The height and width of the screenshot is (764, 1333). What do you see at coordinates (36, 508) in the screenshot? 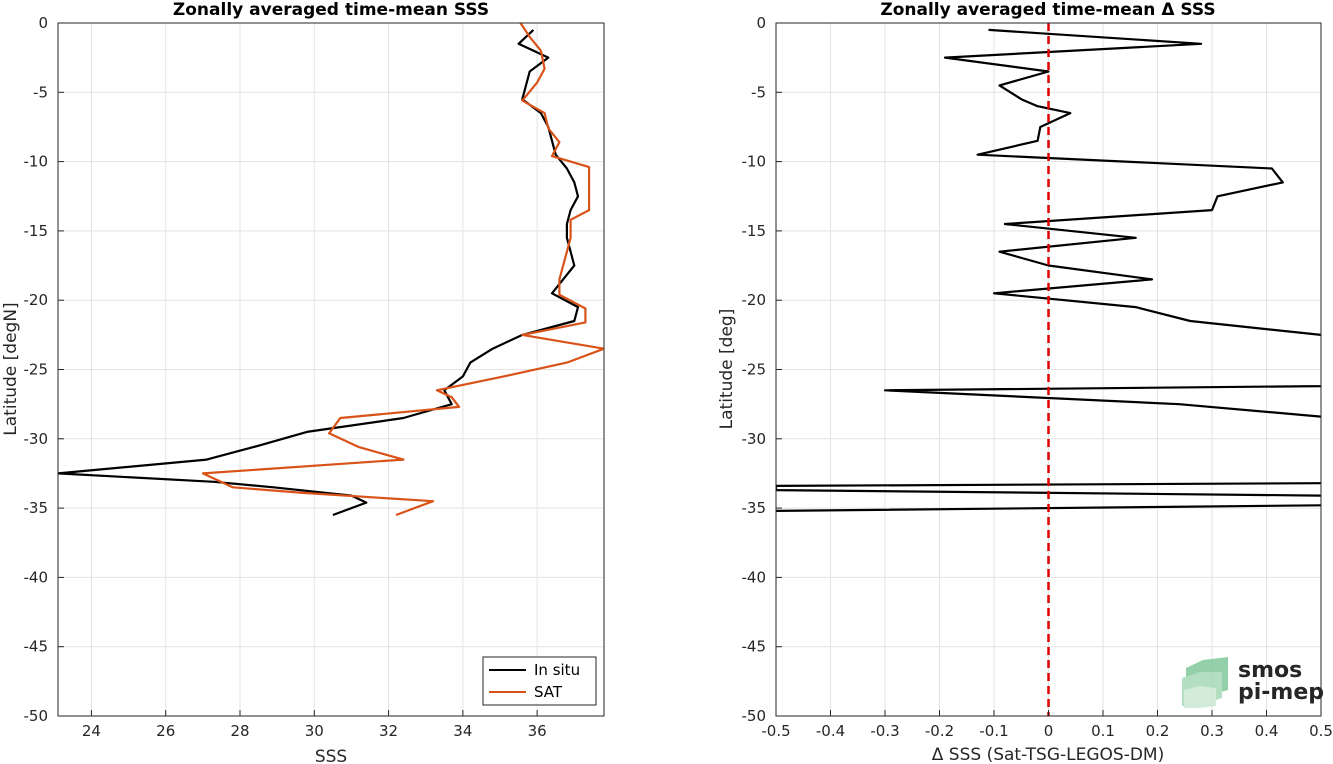
I see `sss-y-tick-label: -35` at bounding box center [36, 508].